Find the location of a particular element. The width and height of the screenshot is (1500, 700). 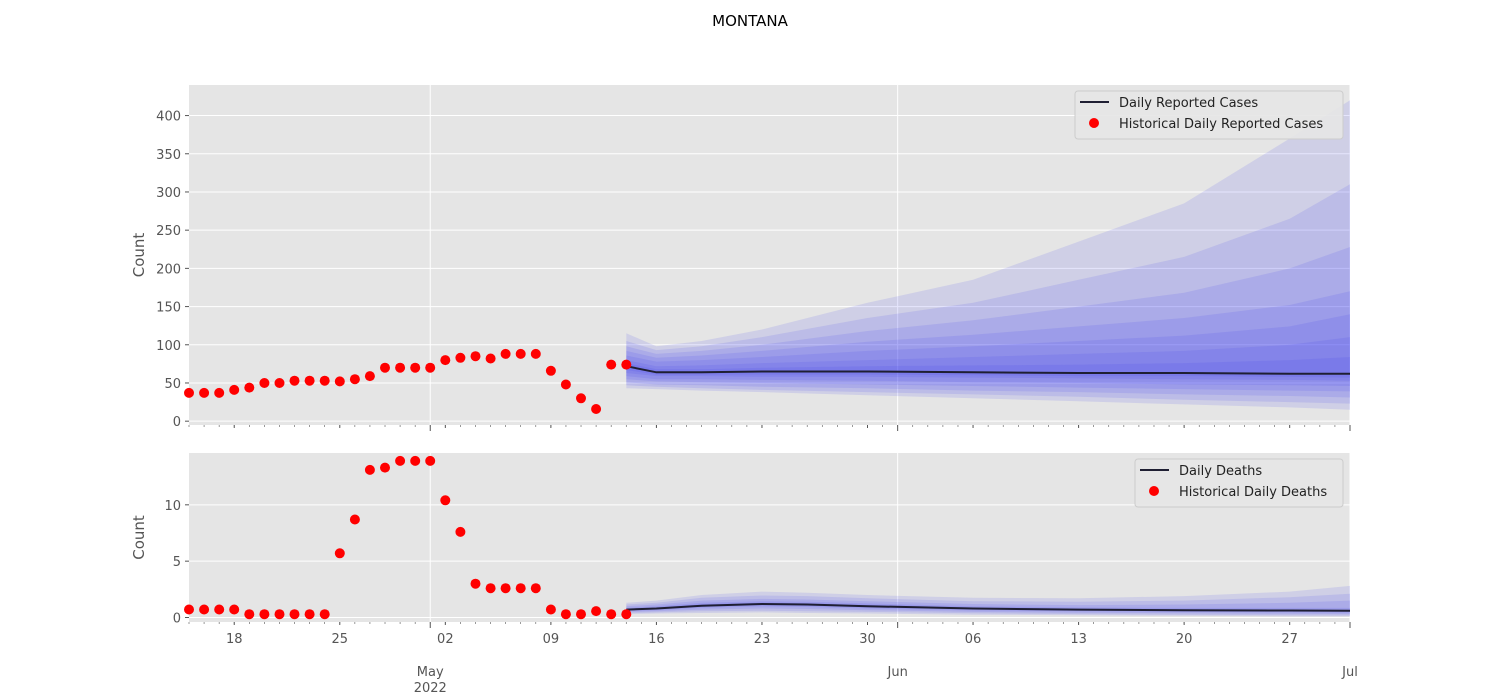

deaths-y-axis-label: Count is located at coordinates (139, 537).